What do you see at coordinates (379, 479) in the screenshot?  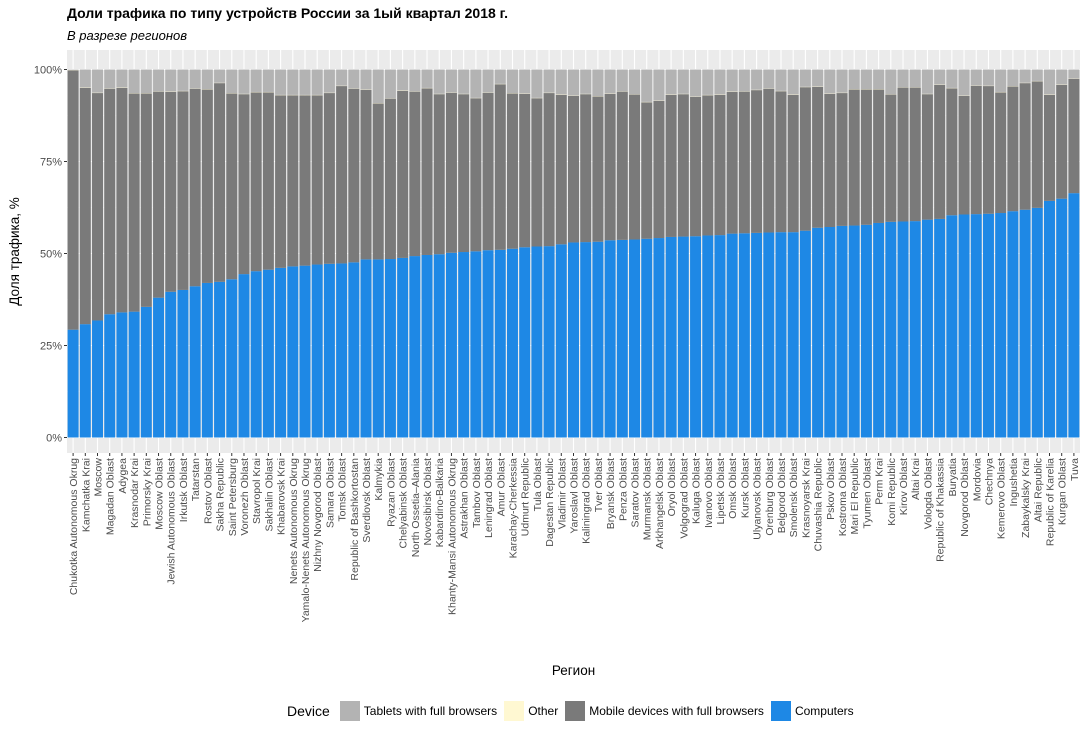 I see `x-tick-label: Kalmykia` at bounding box center [379, 479].